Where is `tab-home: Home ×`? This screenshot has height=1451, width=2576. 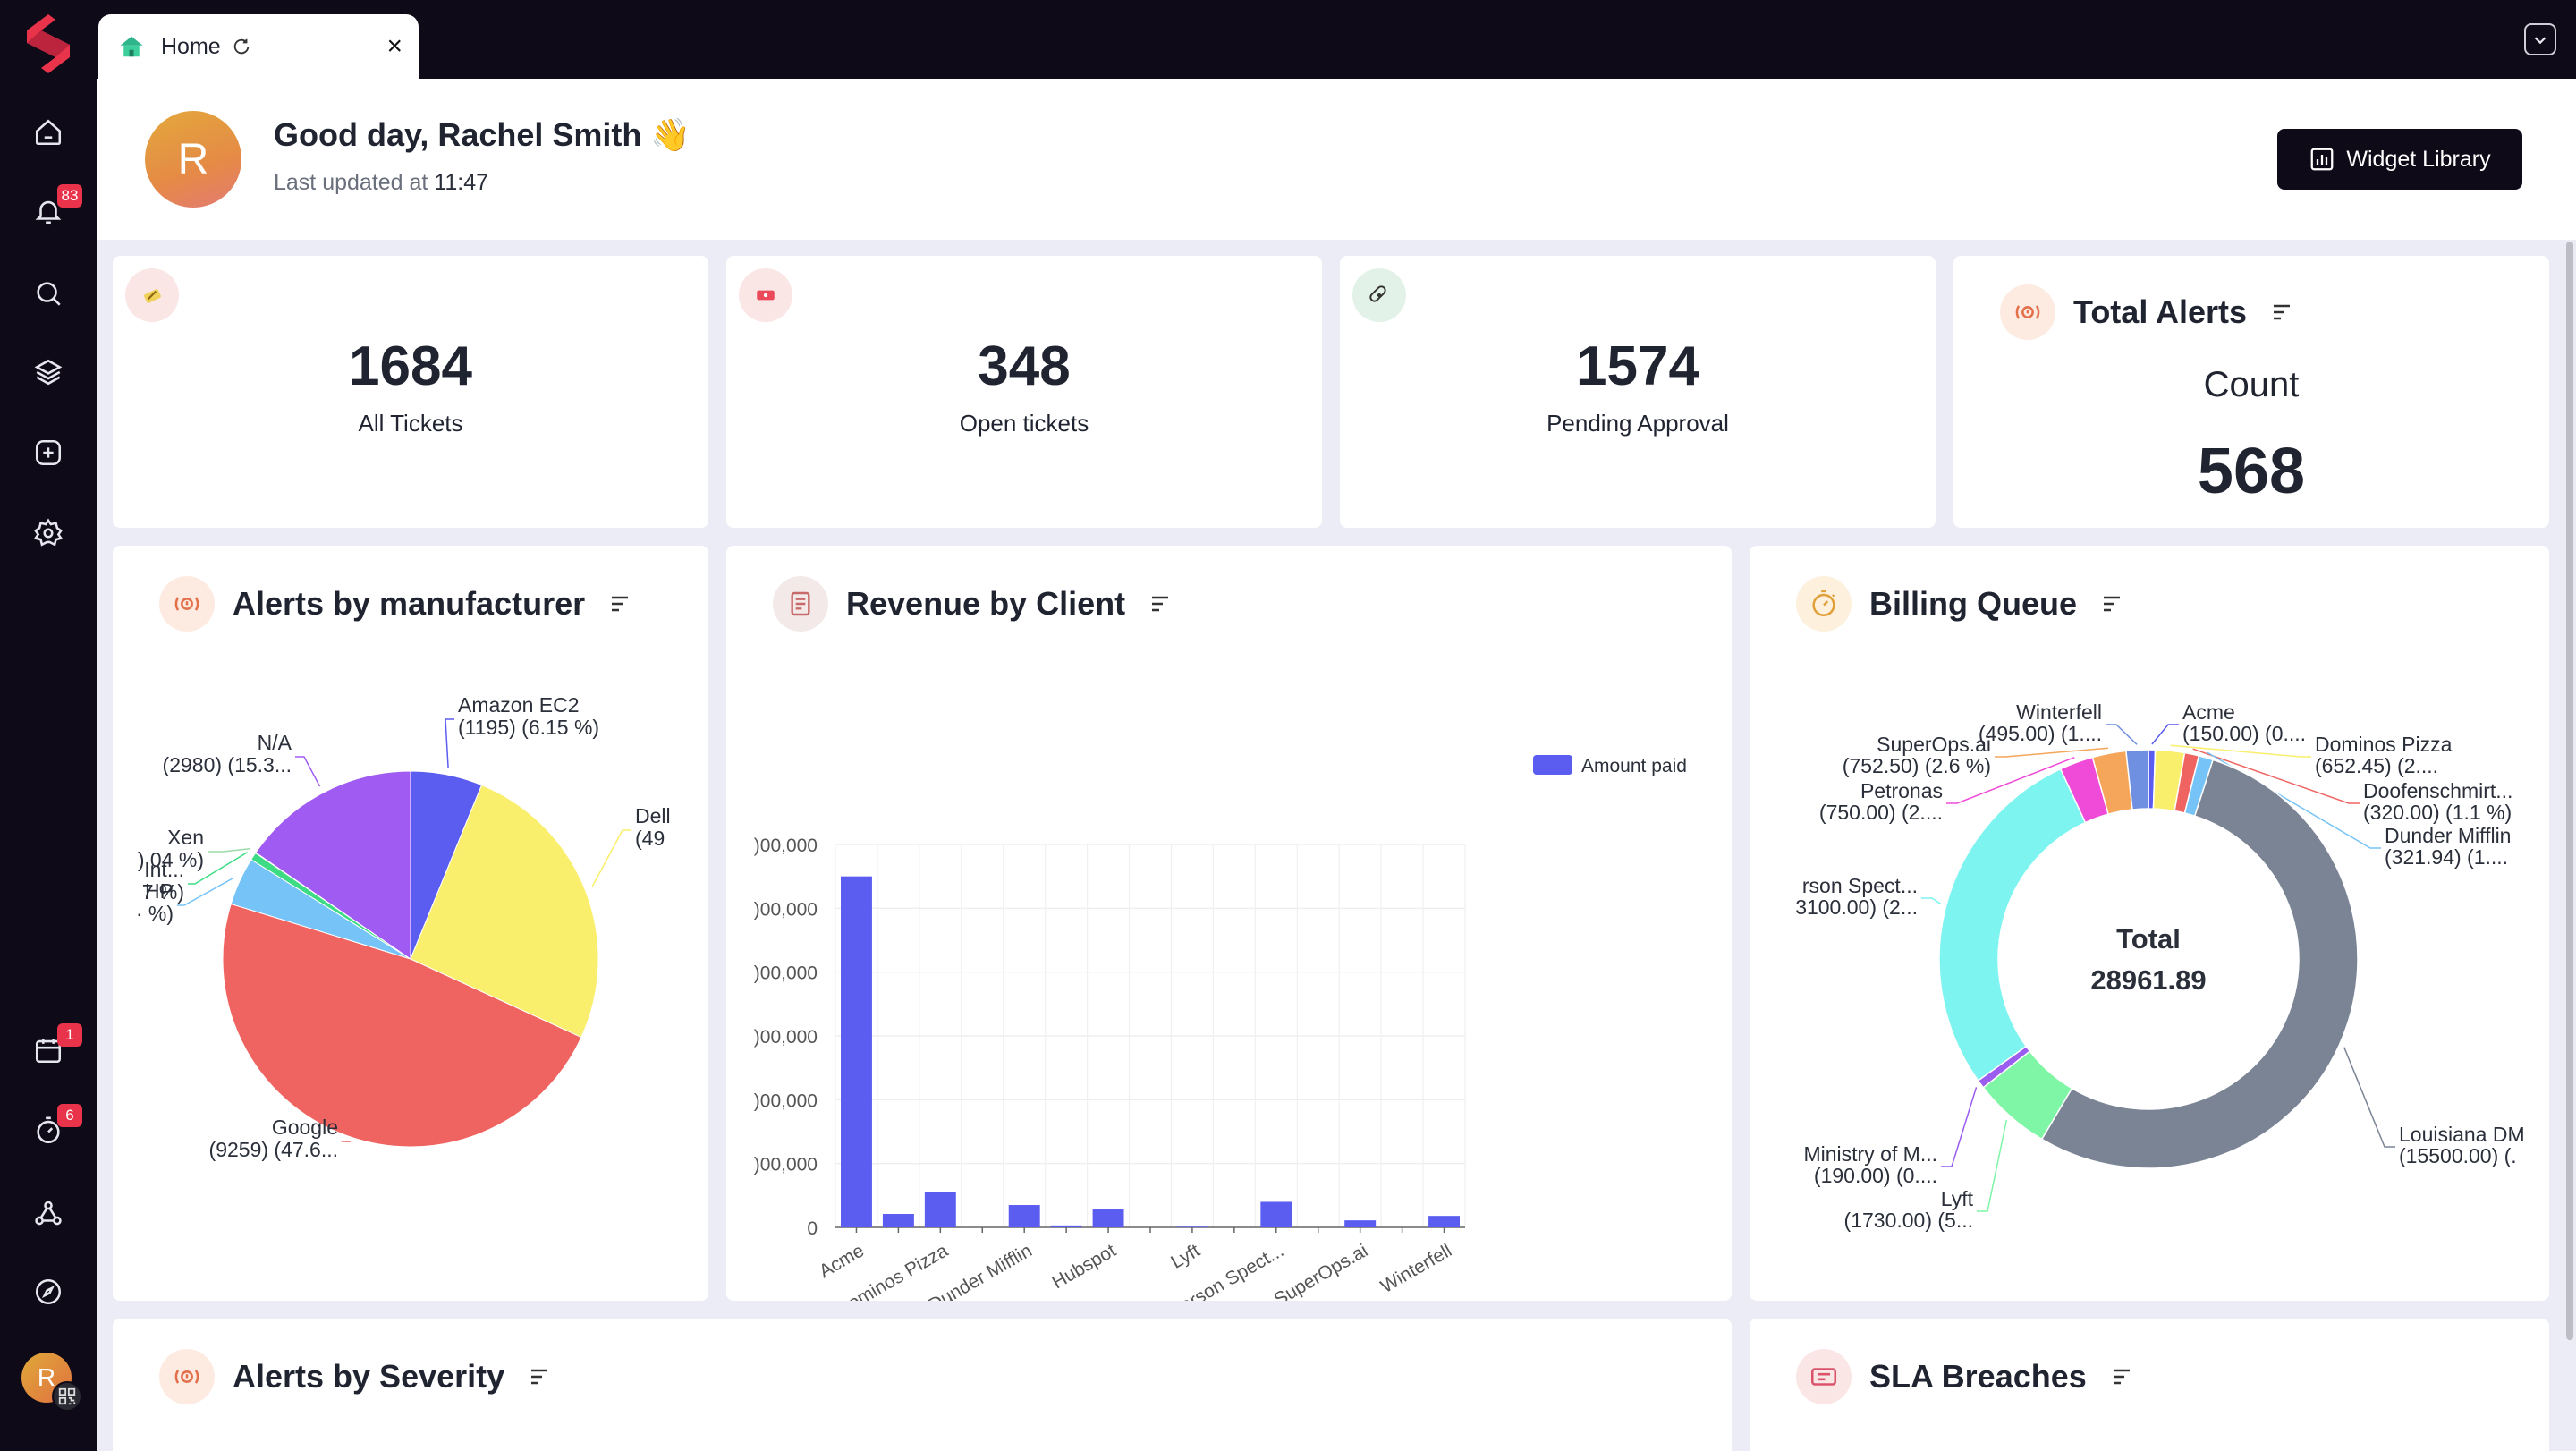
tab-home: Home × is located at coordinates (258, 46).